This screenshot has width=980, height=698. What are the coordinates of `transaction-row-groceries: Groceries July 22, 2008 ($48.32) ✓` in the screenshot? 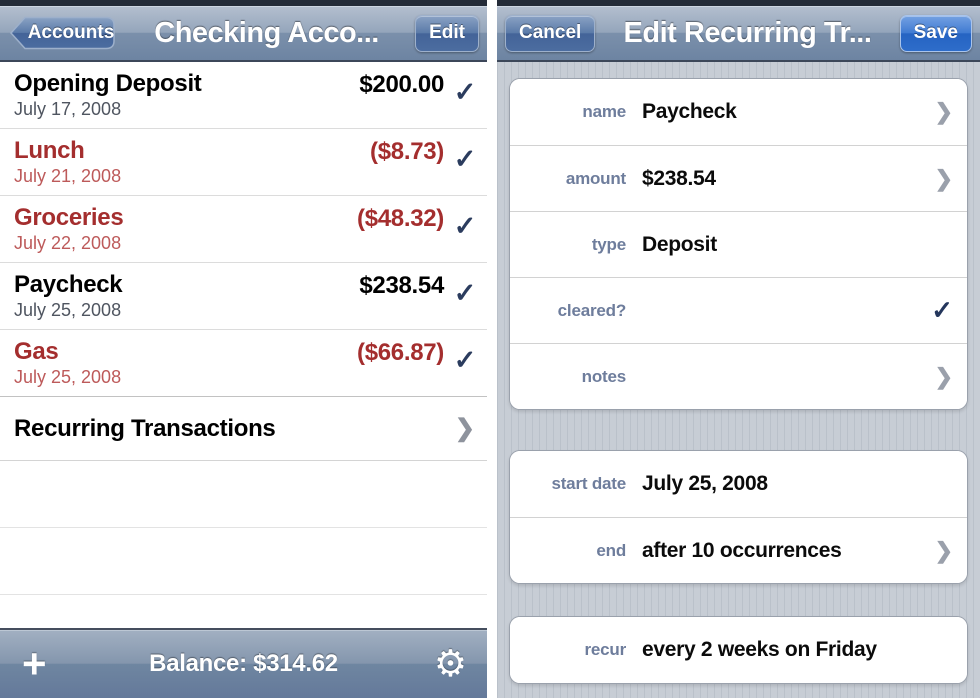 It's located at (243, 229).